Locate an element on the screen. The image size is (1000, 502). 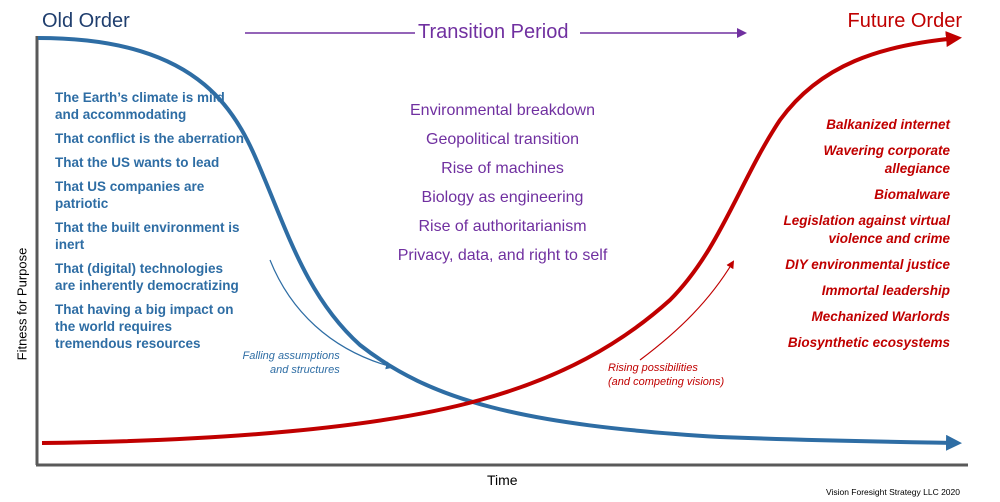
rising-note-line1: Rising possibilities is located at coordinates (653, 368).